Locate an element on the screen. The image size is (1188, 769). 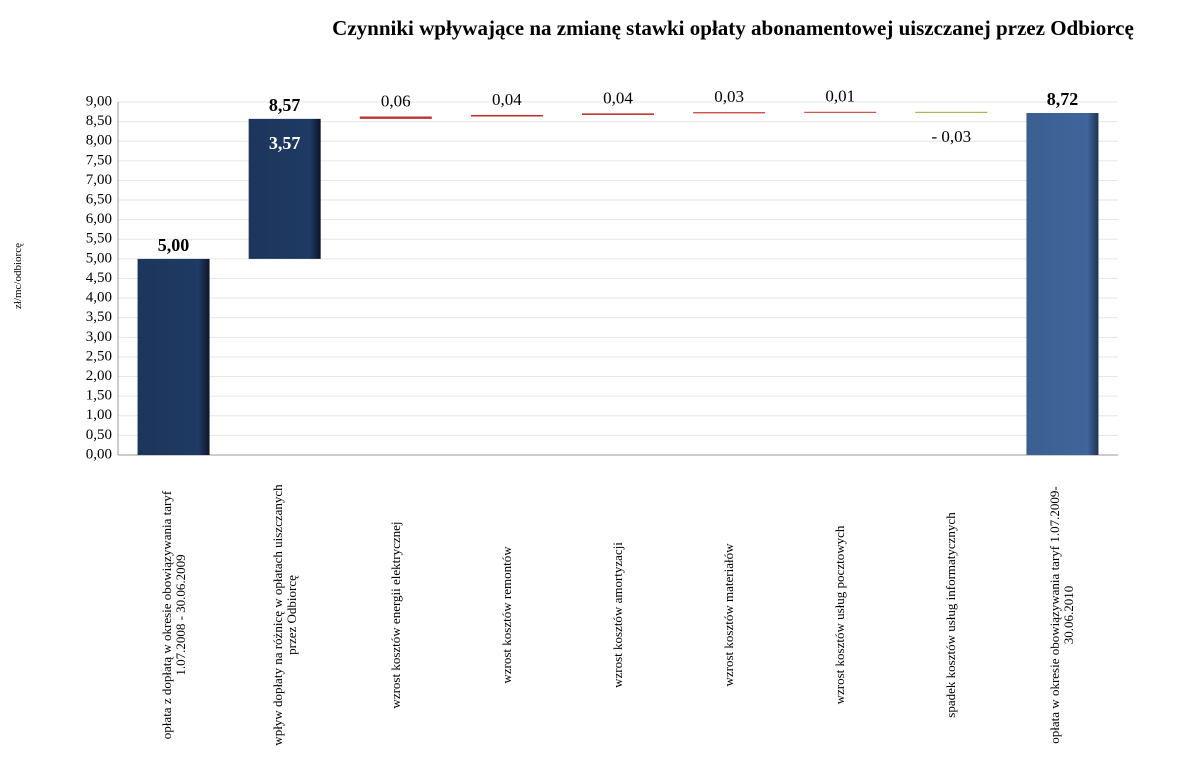
y-tick-label: 1,00 is located at coordinates (99, 415).